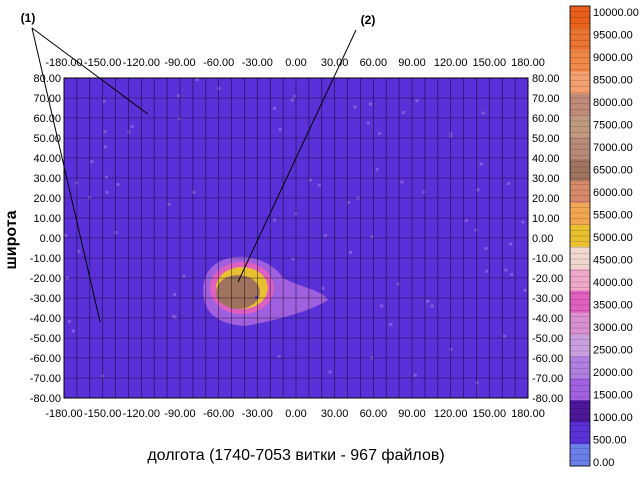  Describe the element at coordinates (179, 63) in the screenshot. I see `x-tick-label-top: -90.00` at that location.